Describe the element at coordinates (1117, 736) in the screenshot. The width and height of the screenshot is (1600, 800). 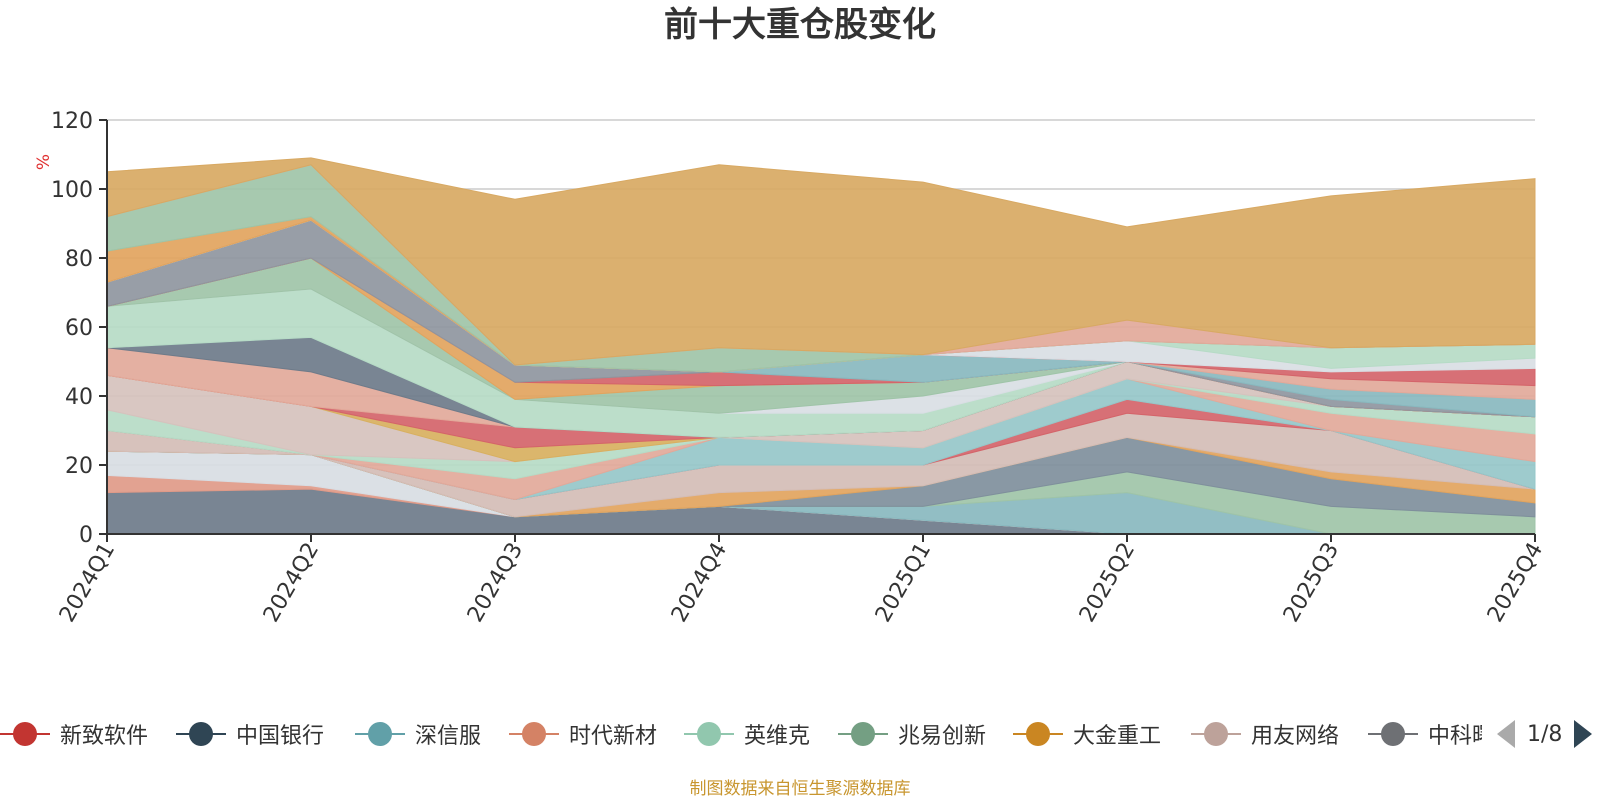
I see `legend-label: 大金重工` at that location.